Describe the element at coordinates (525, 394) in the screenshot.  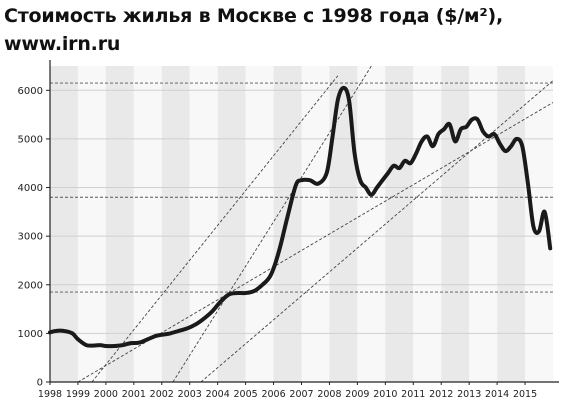
I see `x-tick-label: 2015` at that location.